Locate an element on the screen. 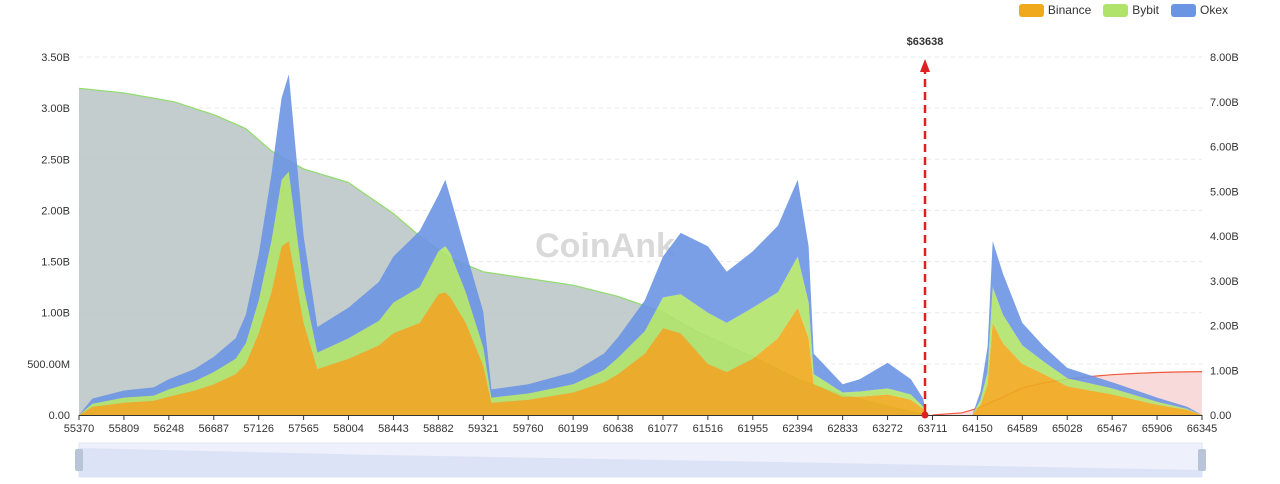  current-price-dot is located at coordinates (925, 415).